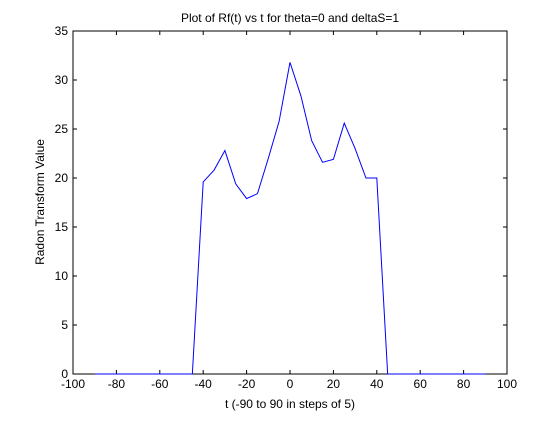 This screenshot has width=560, height=425. I want to click on x-tick-label: 20, so click(334, 384).